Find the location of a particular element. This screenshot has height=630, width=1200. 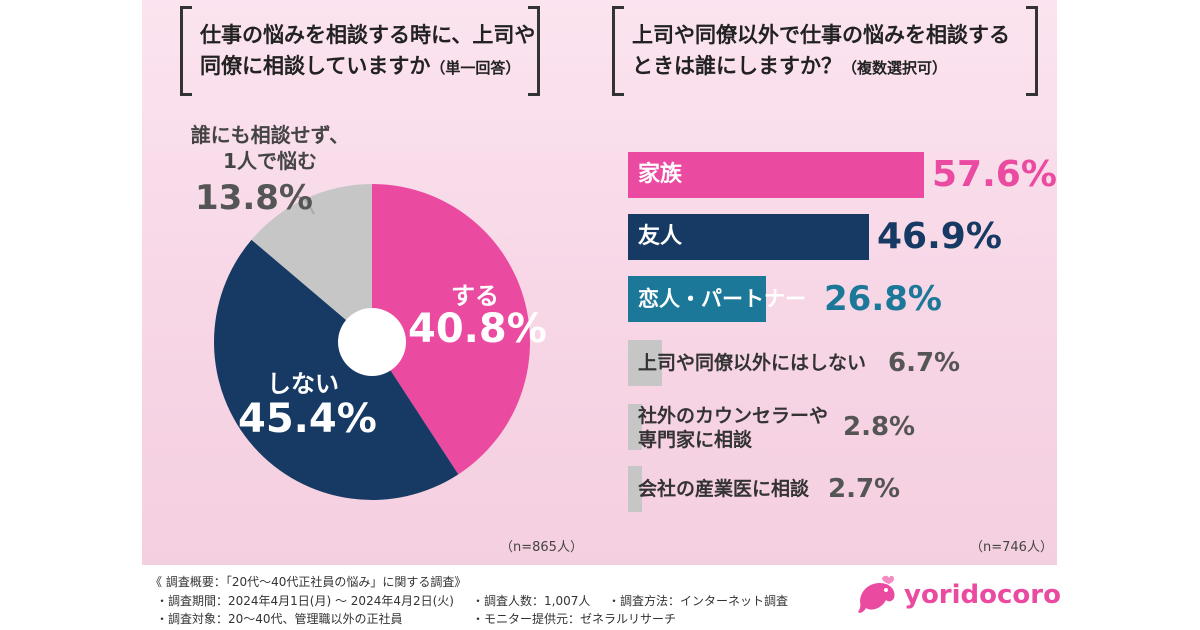

bar-partner is located at coordinates (697, 299).